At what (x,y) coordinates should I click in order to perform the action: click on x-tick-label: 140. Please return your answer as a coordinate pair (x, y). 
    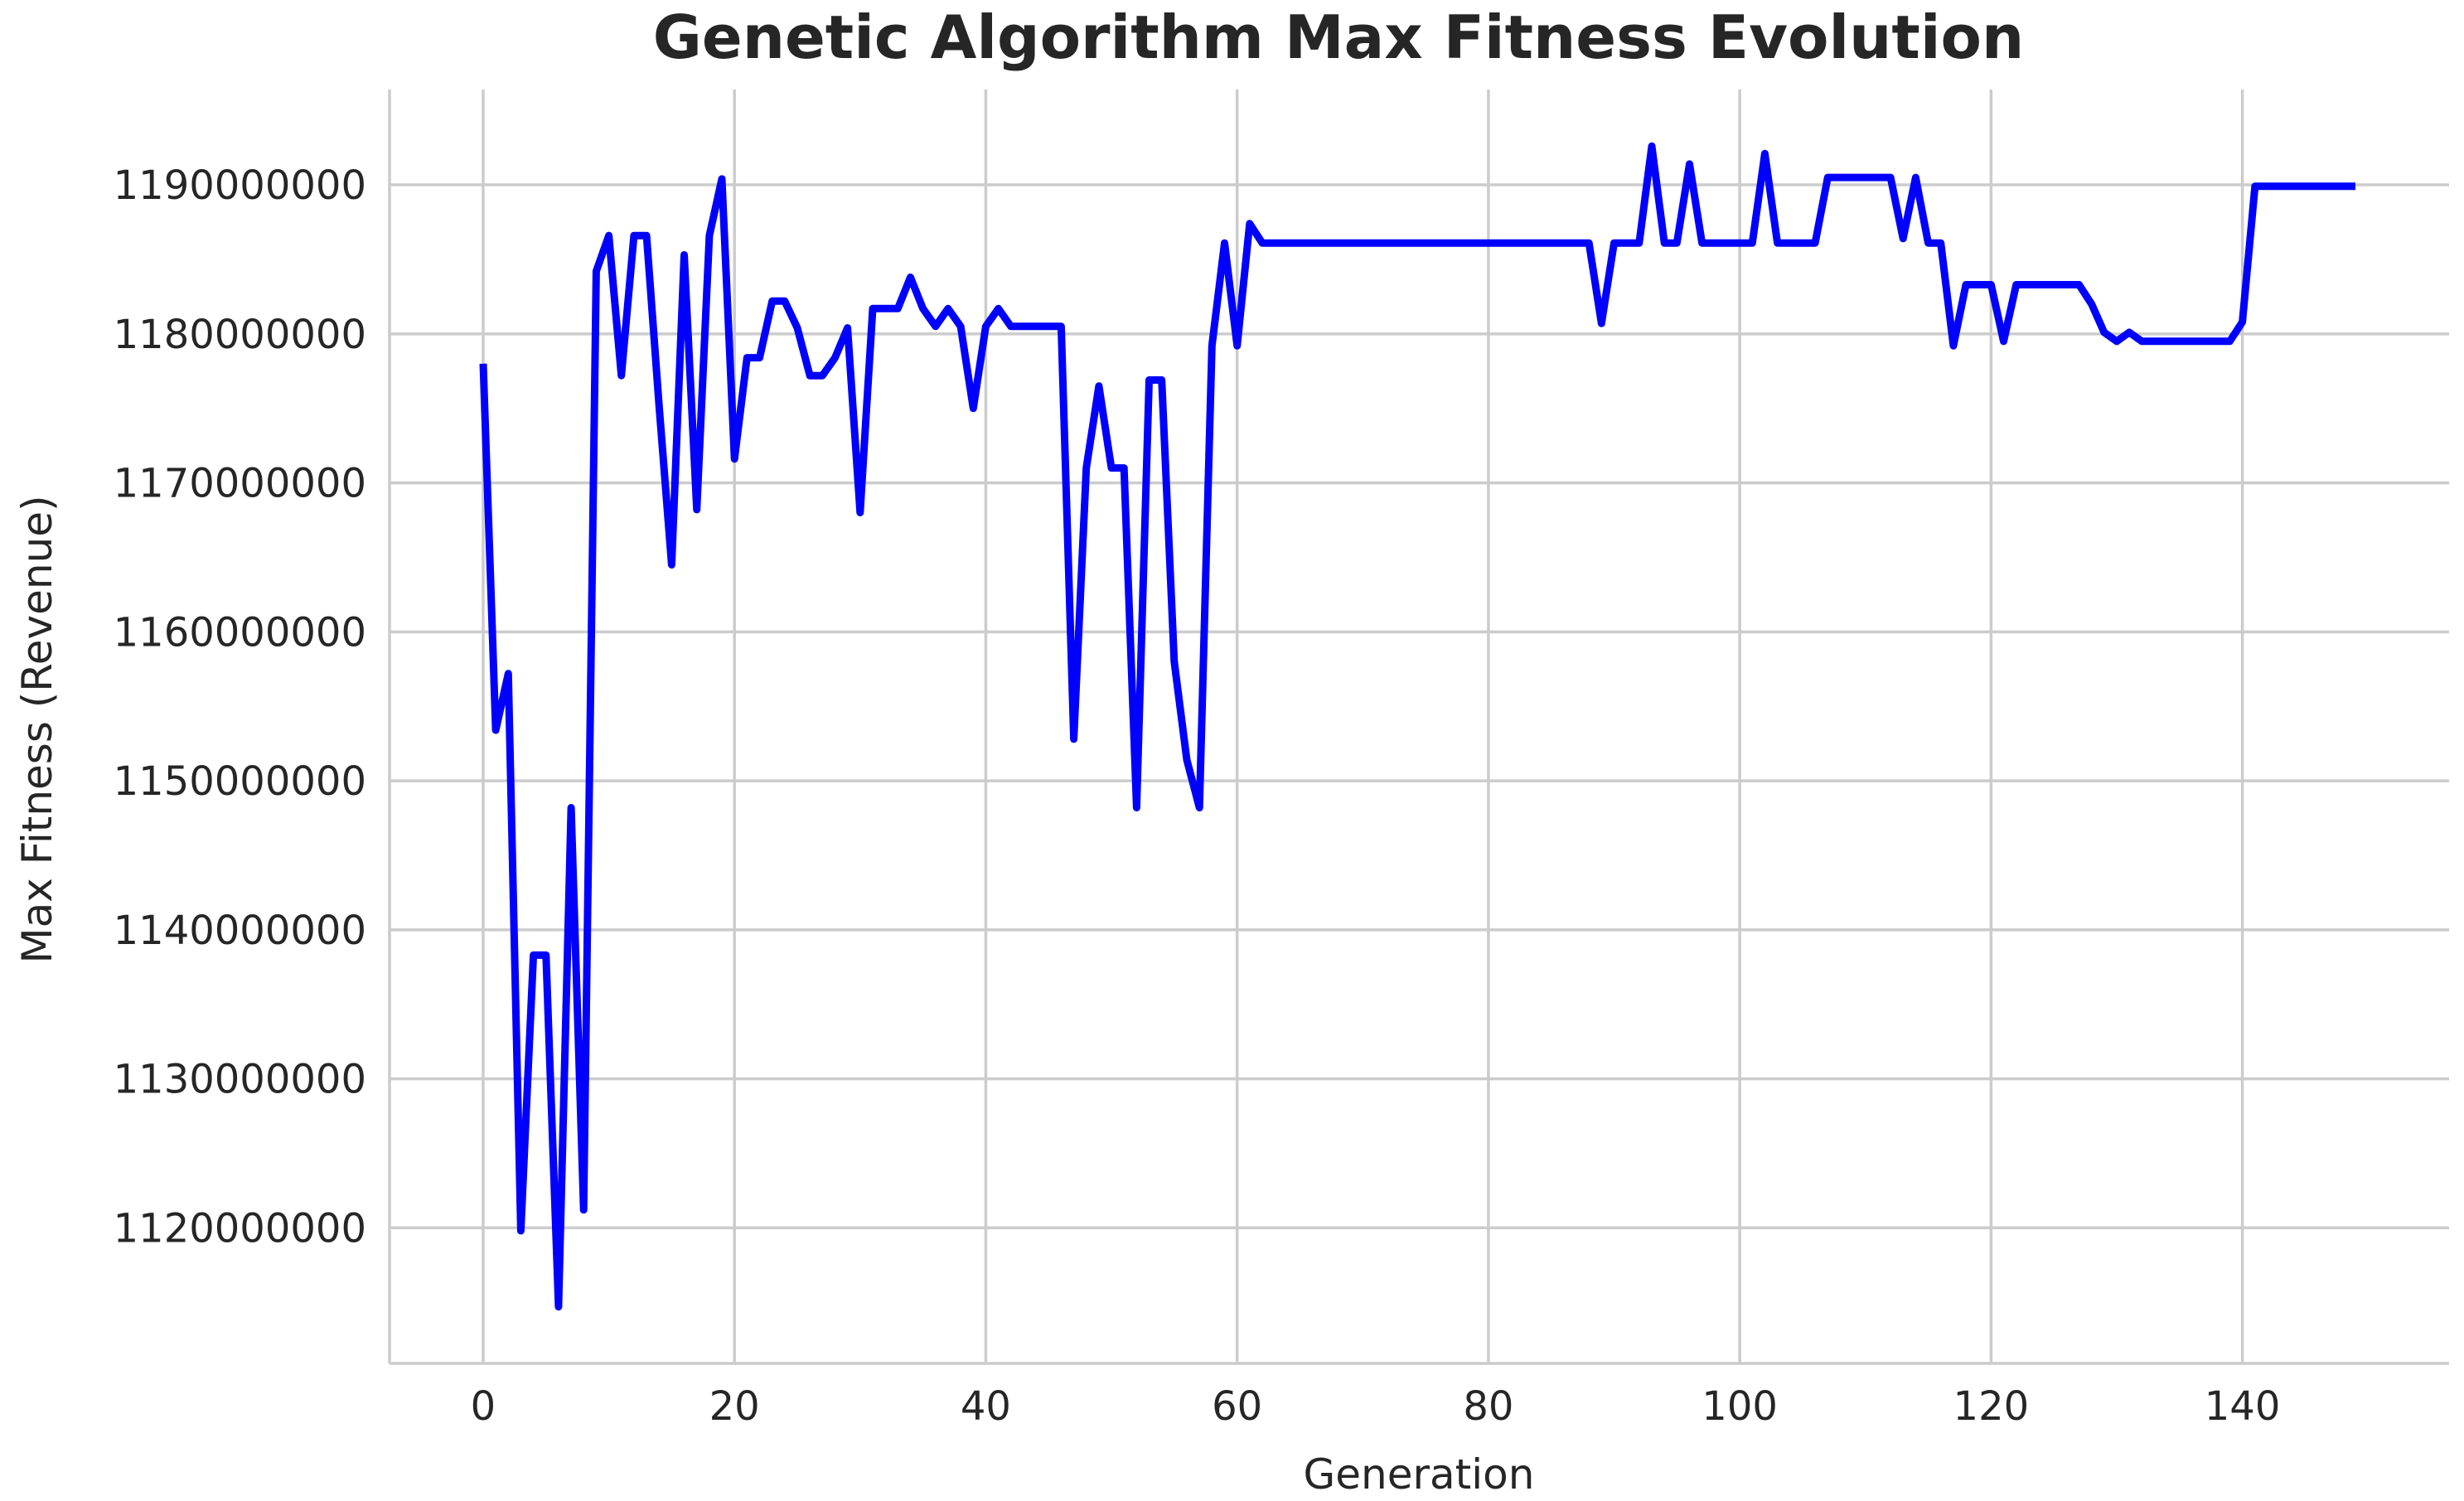
    Looking at the image, I should click on (2243, 1407).